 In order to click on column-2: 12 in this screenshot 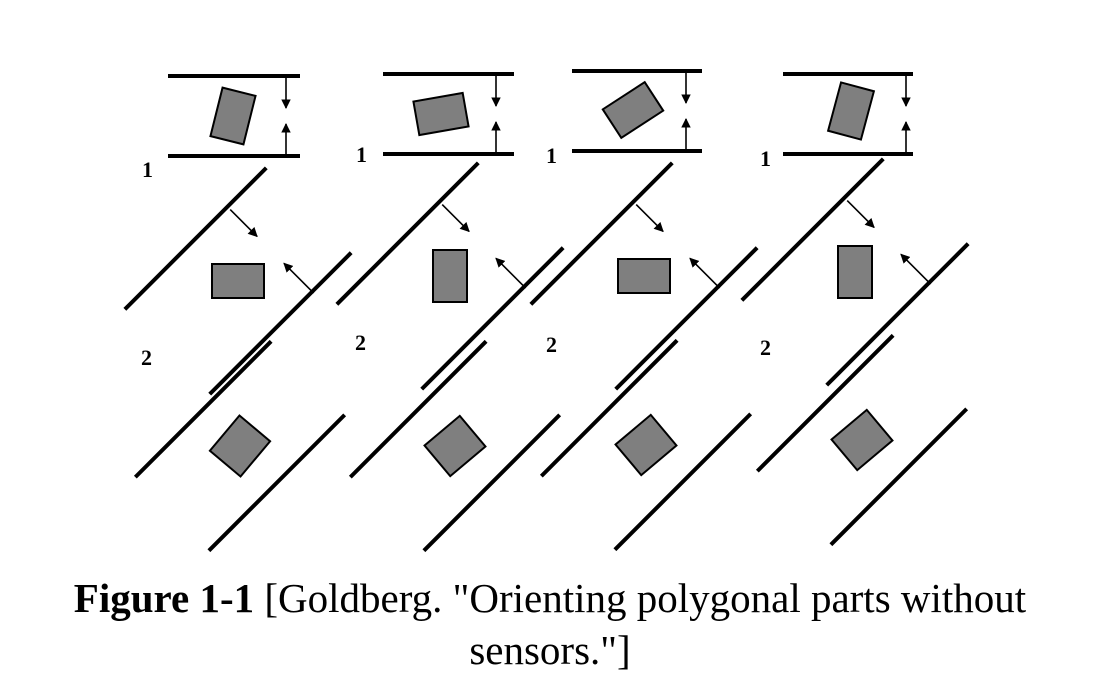, I will do `click(450, 312)`.